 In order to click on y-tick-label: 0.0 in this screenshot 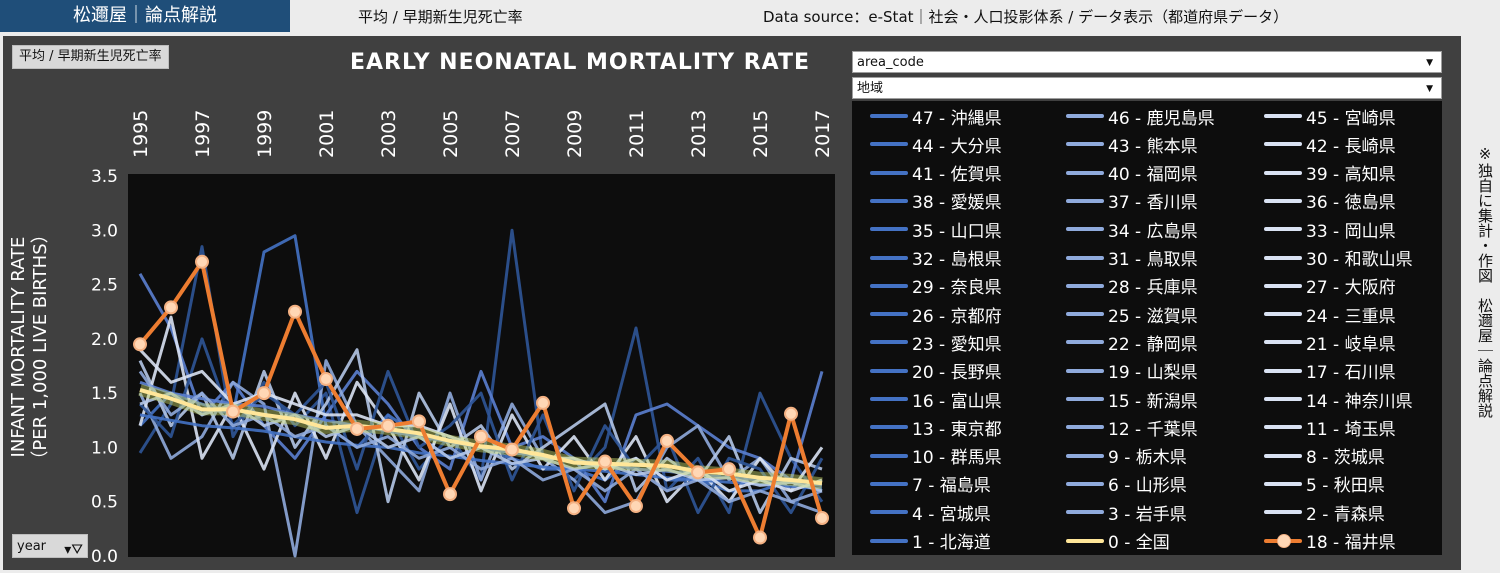, I will do `click(104, 557)`.